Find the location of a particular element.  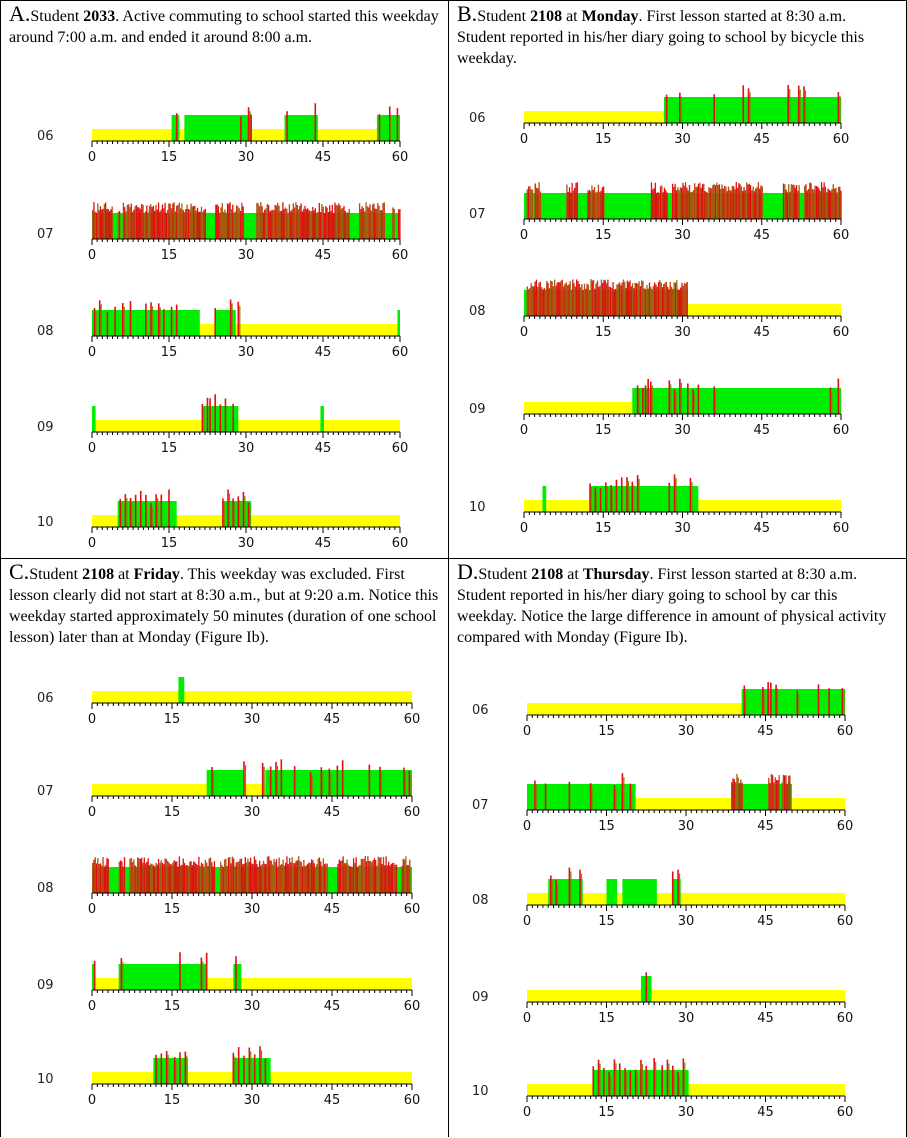

x-tick-label: 30 is located at coordinates (246, 448).